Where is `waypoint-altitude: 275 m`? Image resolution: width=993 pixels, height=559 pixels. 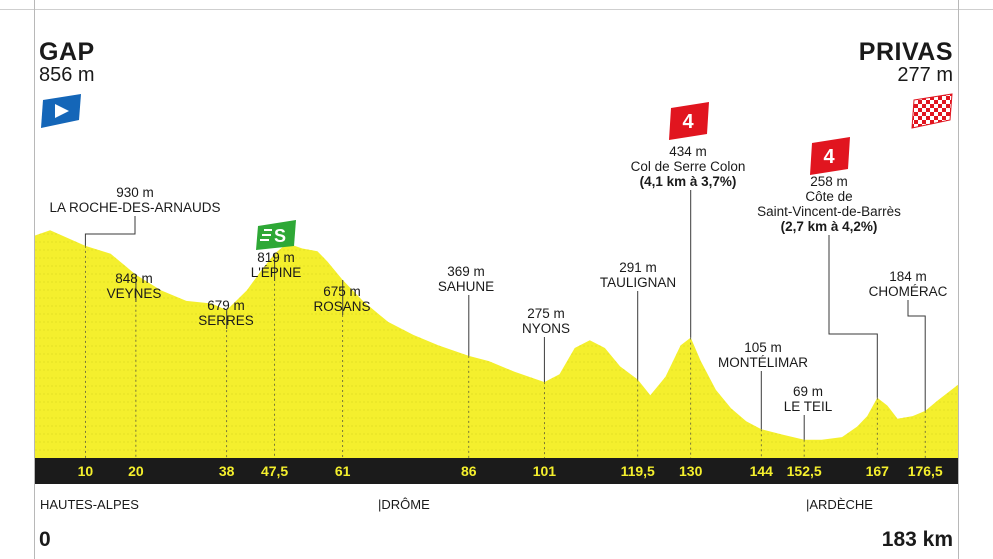 waypoint-altitude: 275 m is located at coordinates (546, 313).